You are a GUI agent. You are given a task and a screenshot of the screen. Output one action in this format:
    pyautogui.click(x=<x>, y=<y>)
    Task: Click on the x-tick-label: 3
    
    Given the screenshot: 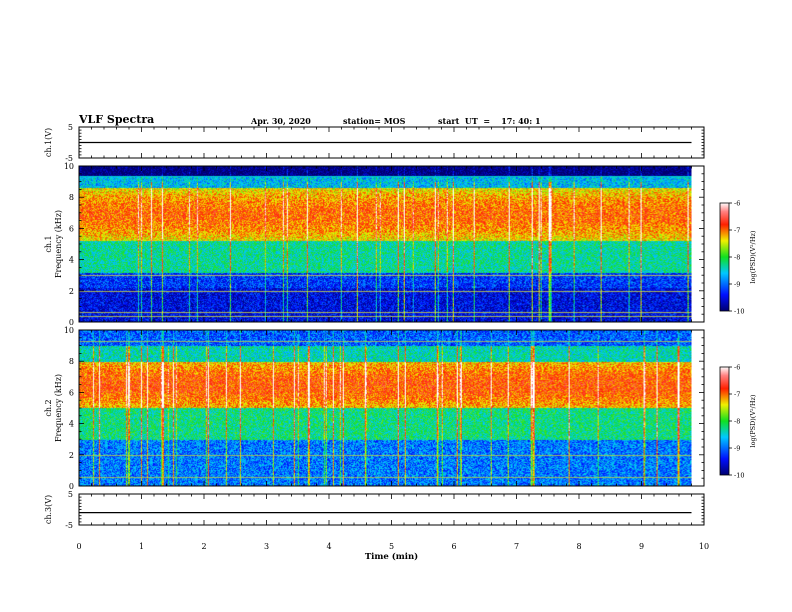 What is the action you would take?
    pyautogui.click(x=266, y=546)
    